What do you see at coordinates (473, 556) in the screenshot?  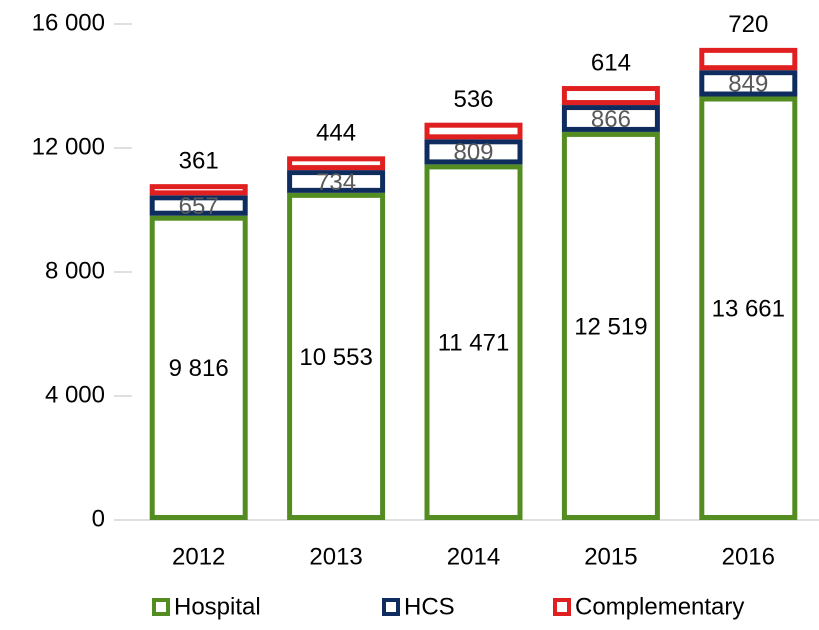 I see `x-tick-label: 2014` at bounding box center [473, 556].